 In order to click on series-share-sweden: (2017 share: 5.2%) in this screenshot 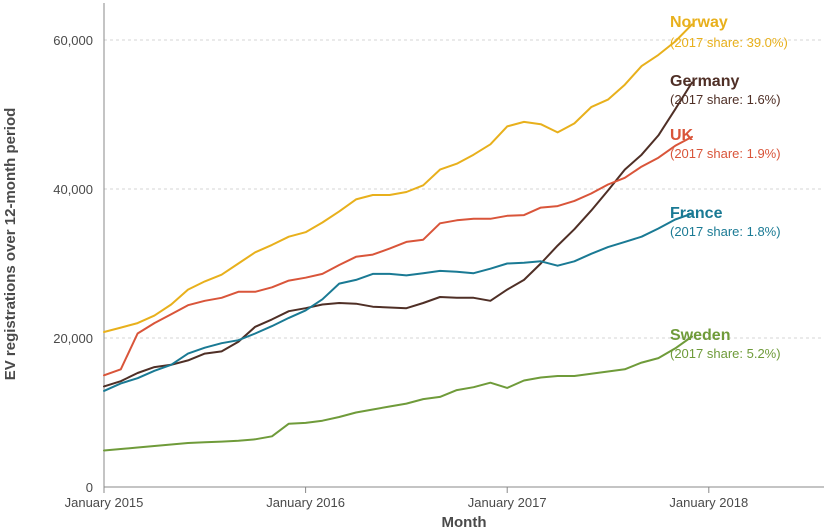, I will do `click(725, 353)`.